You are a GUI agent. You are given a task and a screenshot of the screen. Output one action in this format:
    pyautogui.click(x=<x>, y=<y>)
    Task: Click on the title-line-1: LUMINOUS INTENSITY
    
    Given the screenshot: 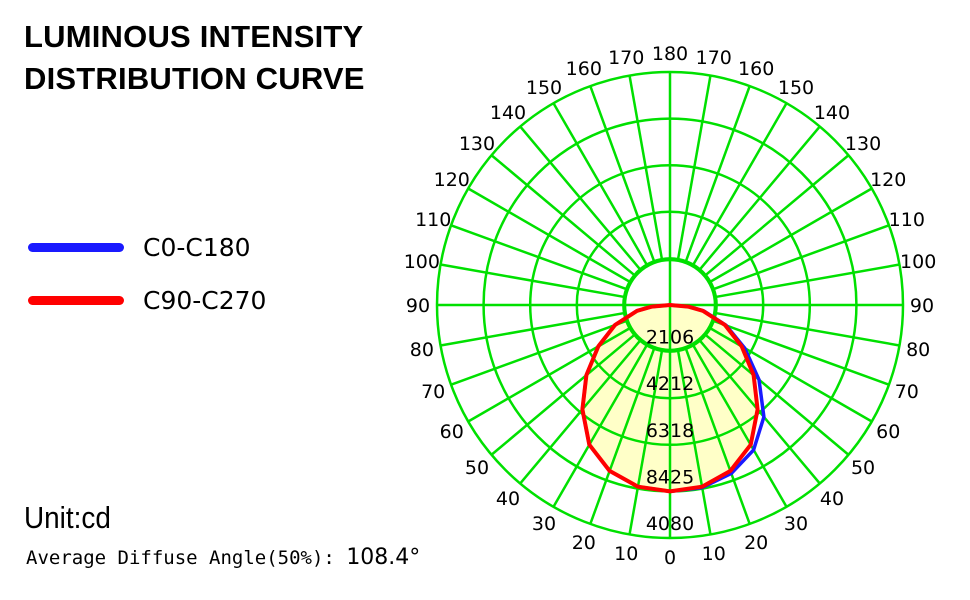 What is the action you would take?
    pyautogui.click(x=194, y=36)
    